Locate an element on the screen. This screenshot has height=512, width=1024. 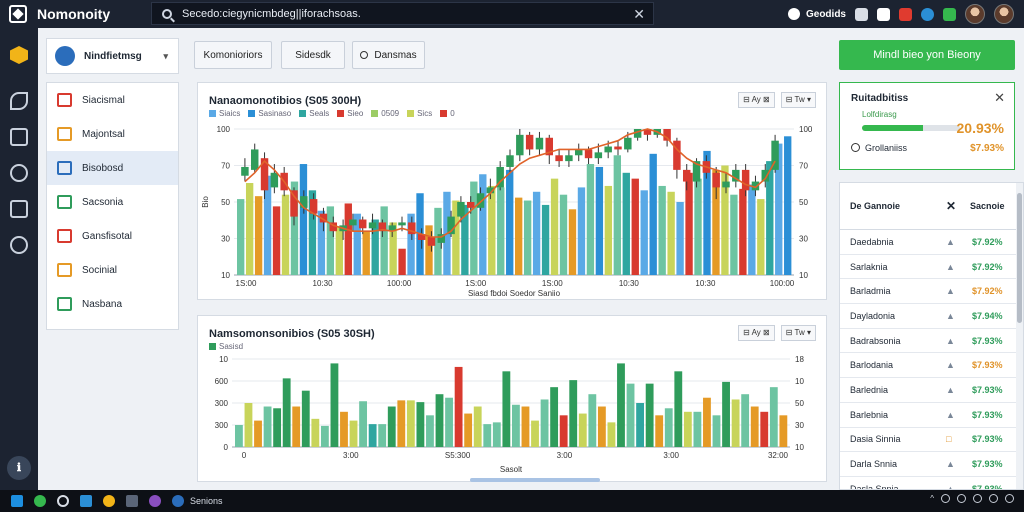
sidebar-item: Bisobosd is located at coordinates (112, 168).